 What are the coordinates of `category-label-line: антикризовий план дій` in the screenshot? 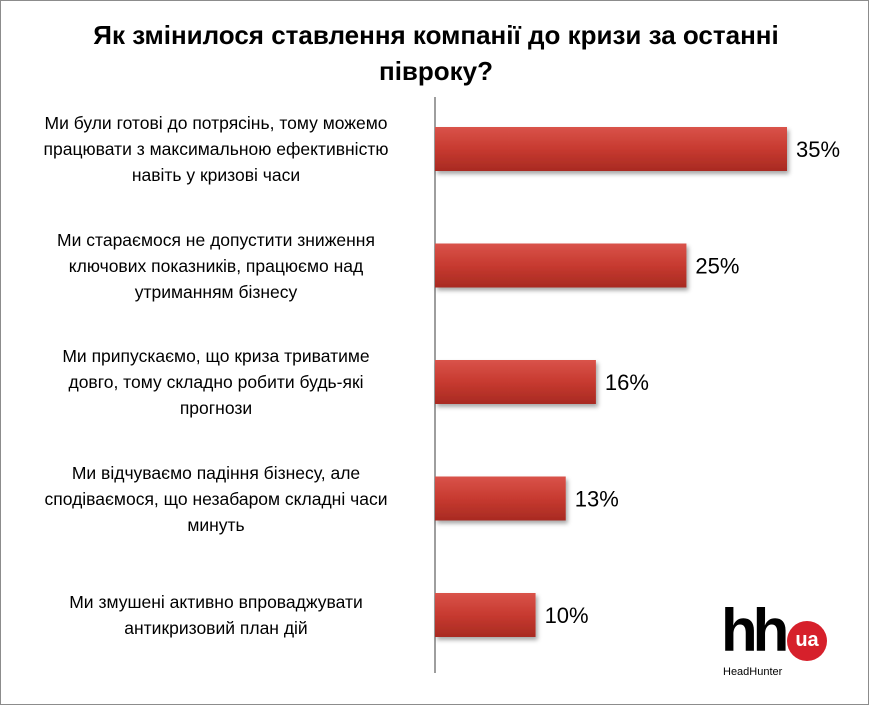 It's located at (216, 628).